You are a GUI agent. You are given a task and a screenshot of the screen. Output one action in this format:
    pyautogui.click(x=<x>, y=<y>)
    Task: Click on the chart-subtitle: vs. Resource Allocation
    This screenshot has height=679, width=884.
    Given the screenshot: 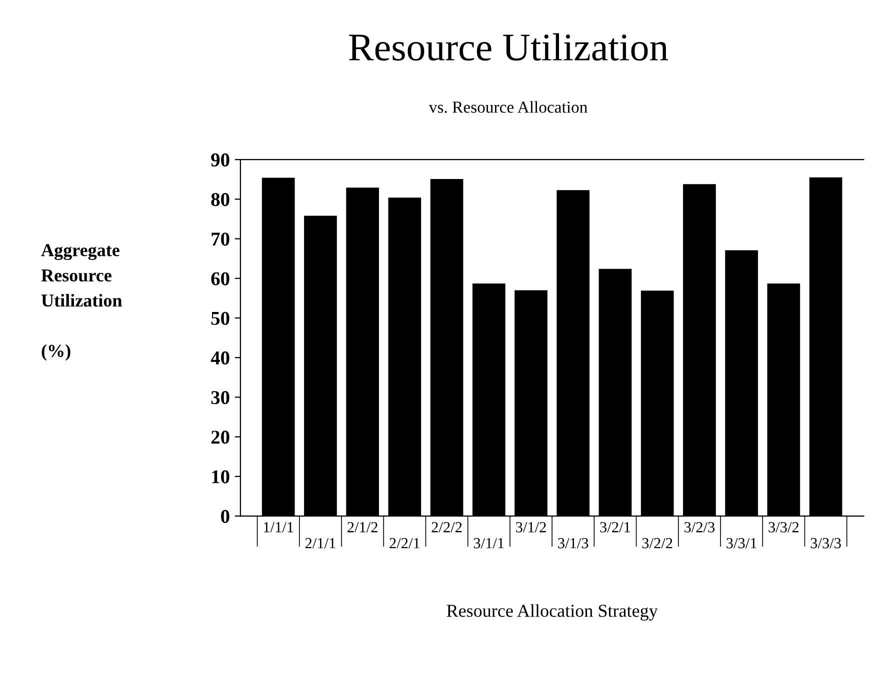 What is the action you would take?
    pyautogui.click(x=508, y=107)
    